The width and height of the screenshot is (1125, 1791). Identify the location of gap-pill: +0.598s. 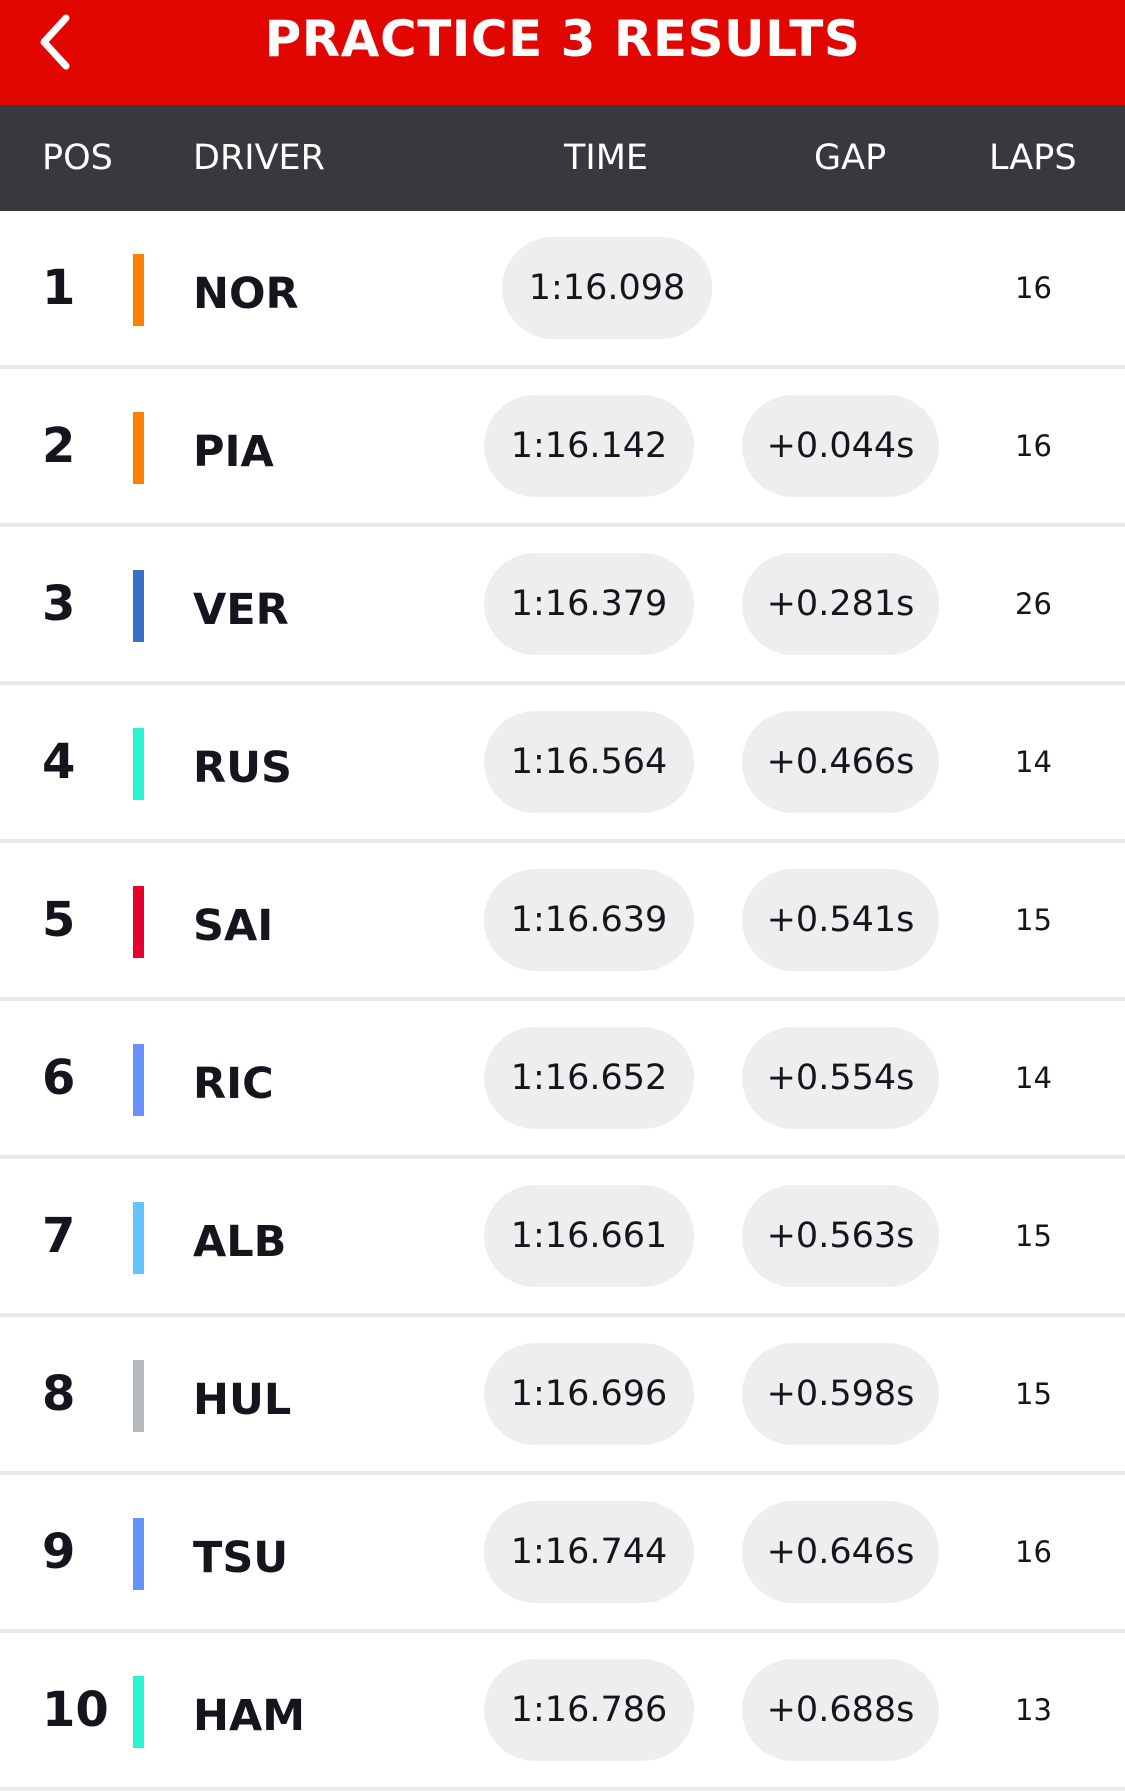
(840, 1394).